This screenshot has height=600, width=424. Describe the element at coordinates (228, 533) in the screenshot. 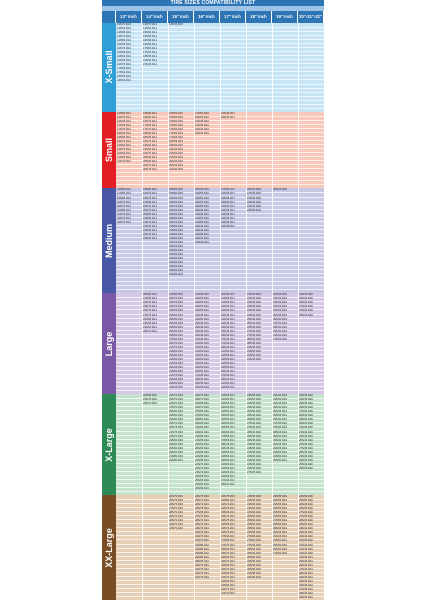

I see `tire-size-cell: 265/75 R17` at that location.